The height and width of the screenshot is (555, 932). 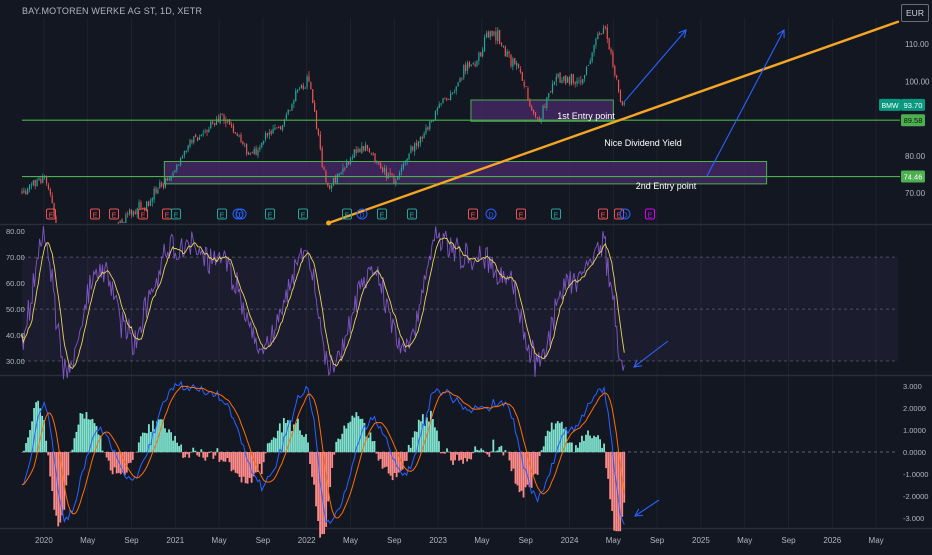 I want to click on level-badge-text: 89.58, so click(x=913, y=120).